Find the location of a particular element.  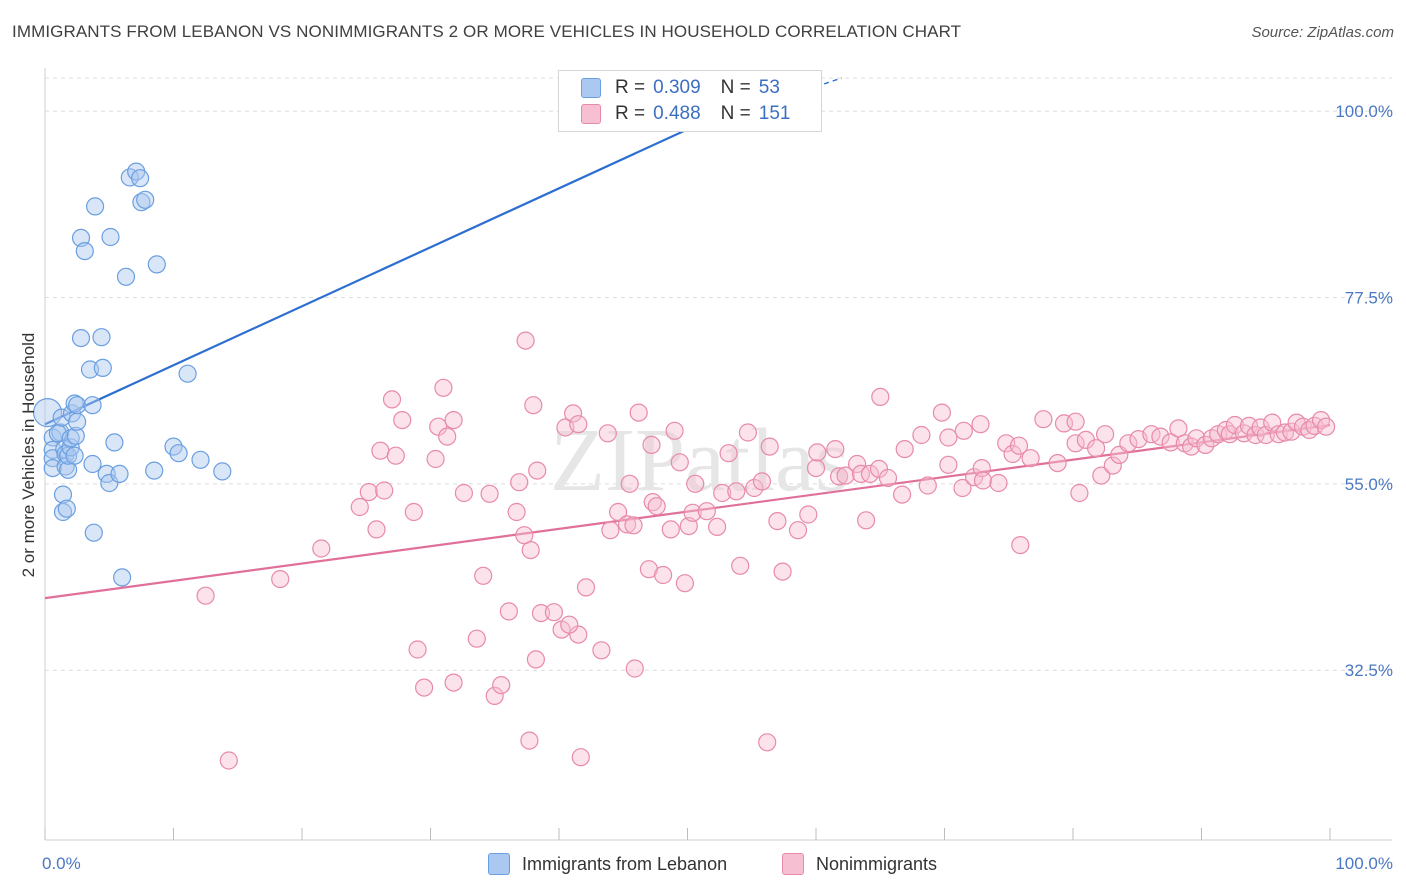

x-tick-label-min: 0.0% is located at coordinates (61, 863).